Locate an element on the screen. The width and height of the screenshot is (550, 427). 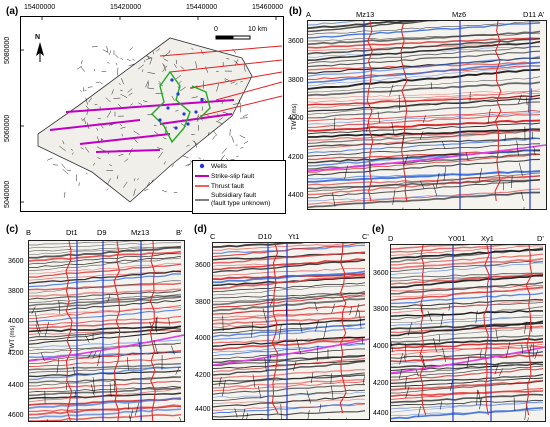
legend-subsidiary-label: Subsidiary fault (fault type unknown) is located at coordinates (241, 199).